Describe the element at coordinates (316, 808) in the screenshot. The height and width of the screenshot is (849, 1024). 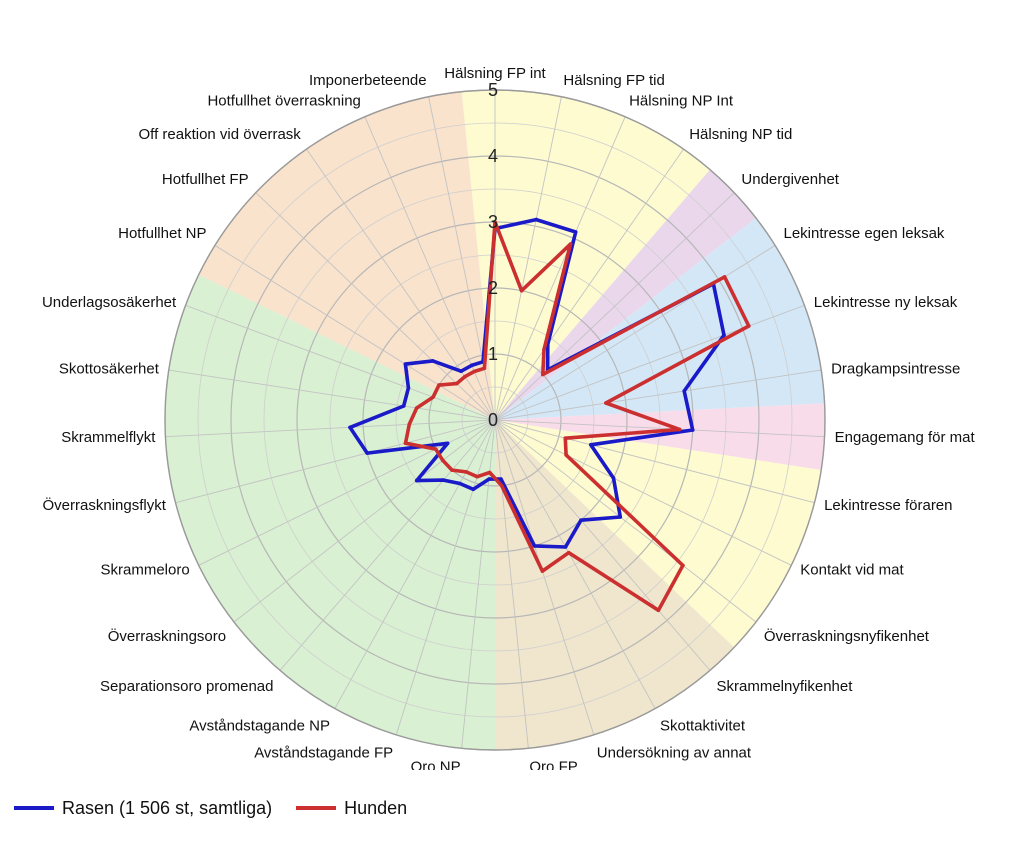
I see `legend-swatch-hunden` at that location.